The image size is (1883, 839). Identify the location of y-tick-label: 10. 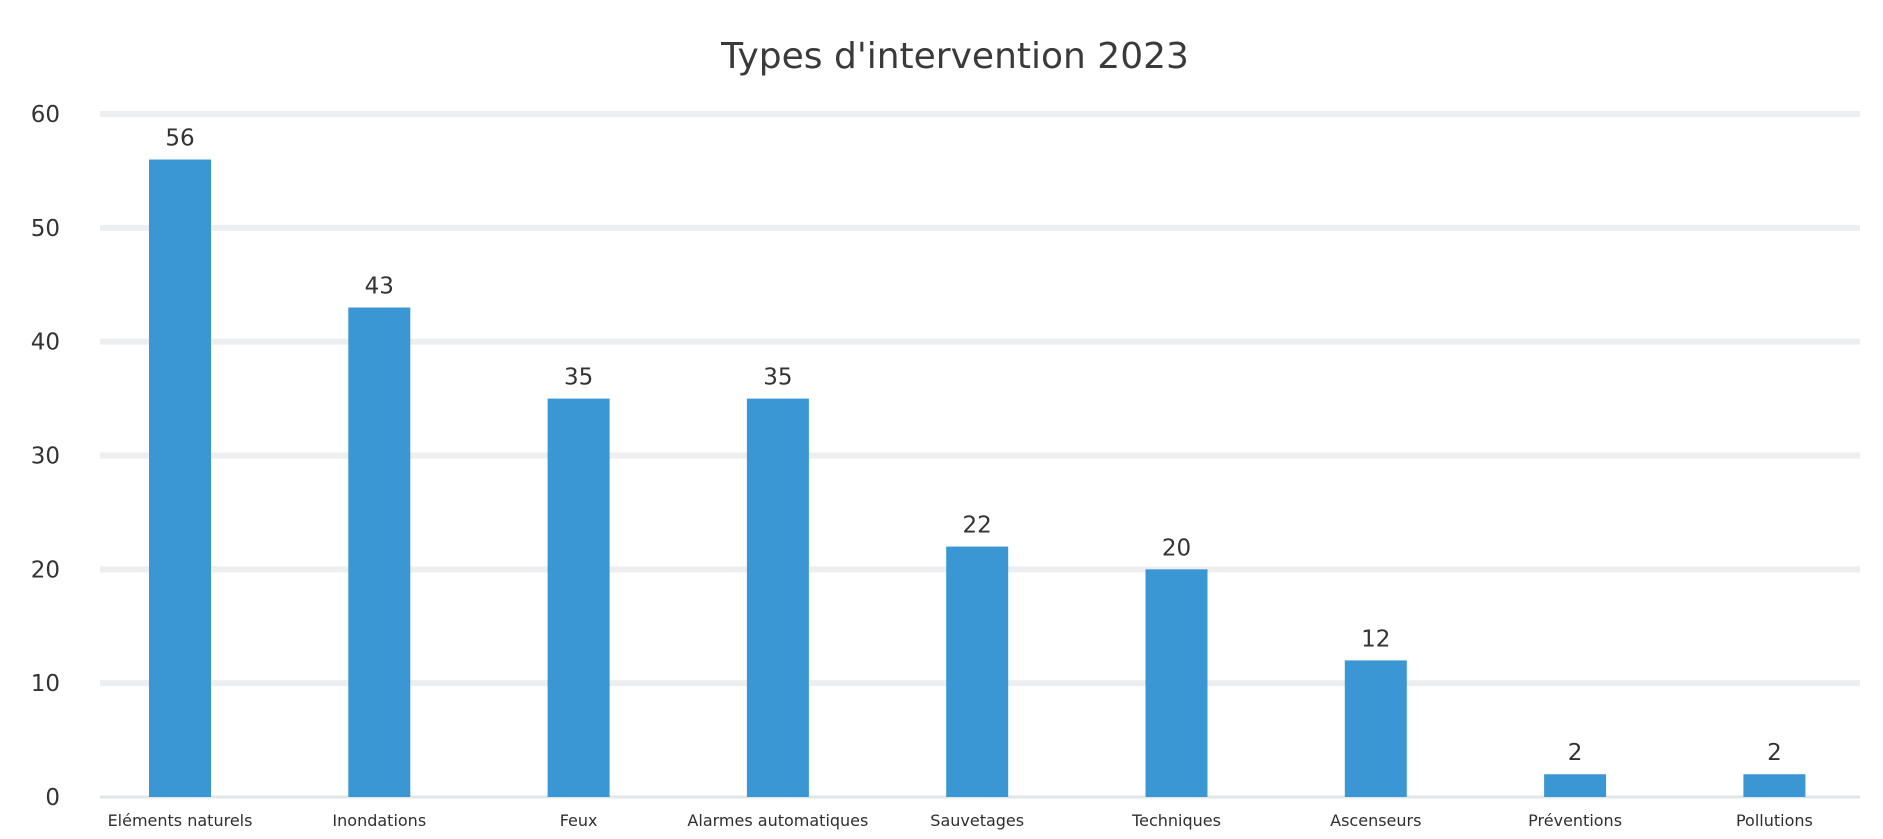
(45, 684).